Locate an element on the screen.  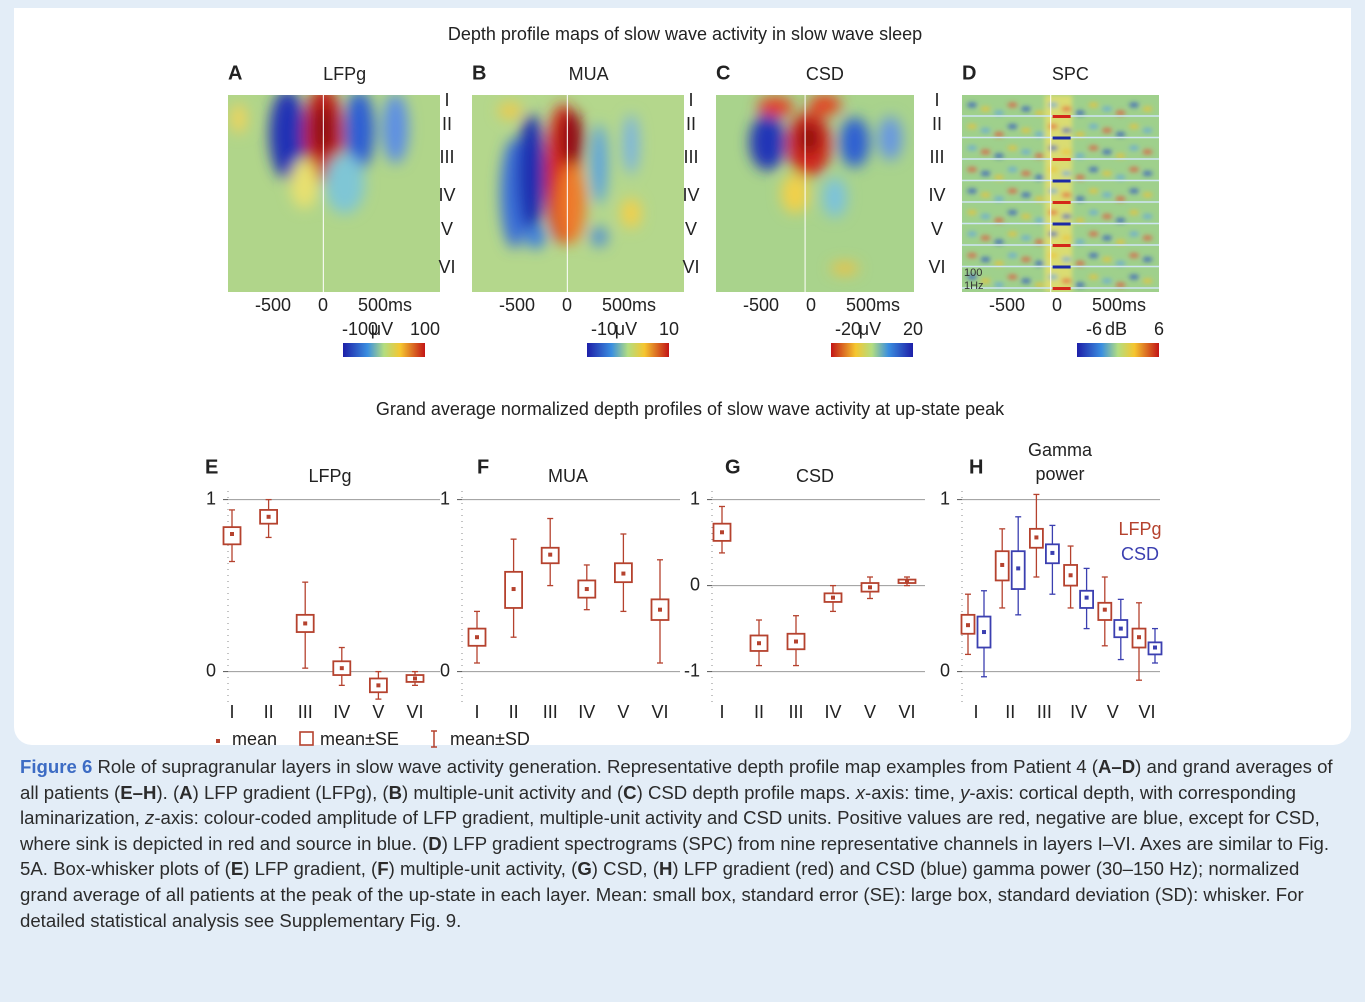
layer-label: IV is located at coordinates (936, 195).